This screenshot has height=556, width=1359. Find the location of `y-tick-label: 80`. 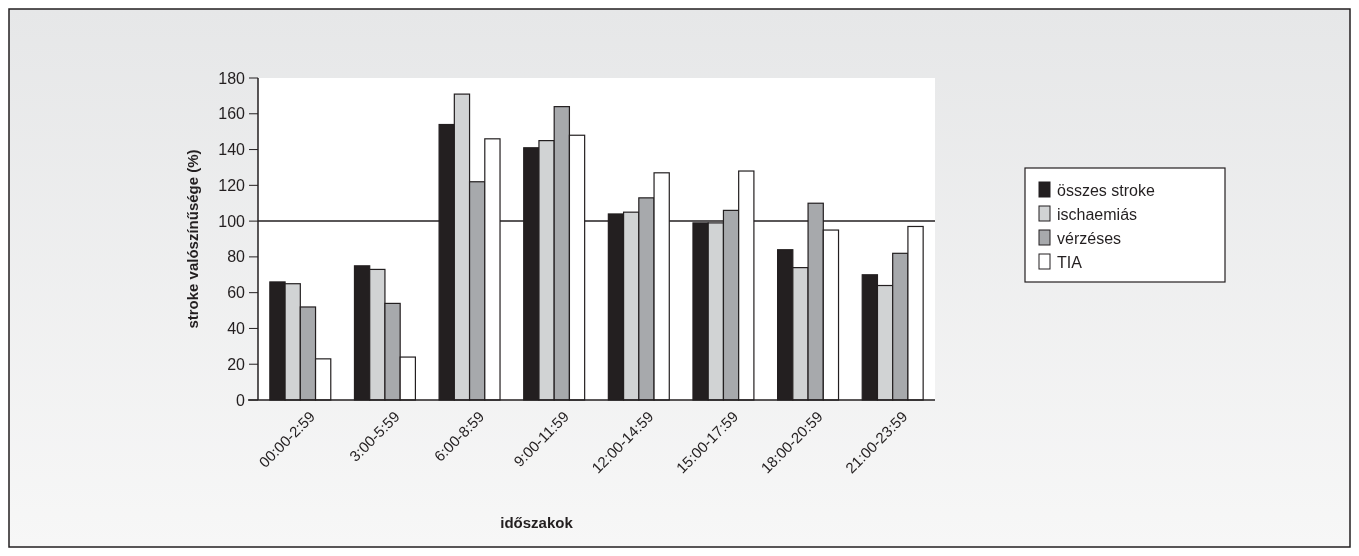

y-tick-label: 80 is located at coordinates (236, 257).